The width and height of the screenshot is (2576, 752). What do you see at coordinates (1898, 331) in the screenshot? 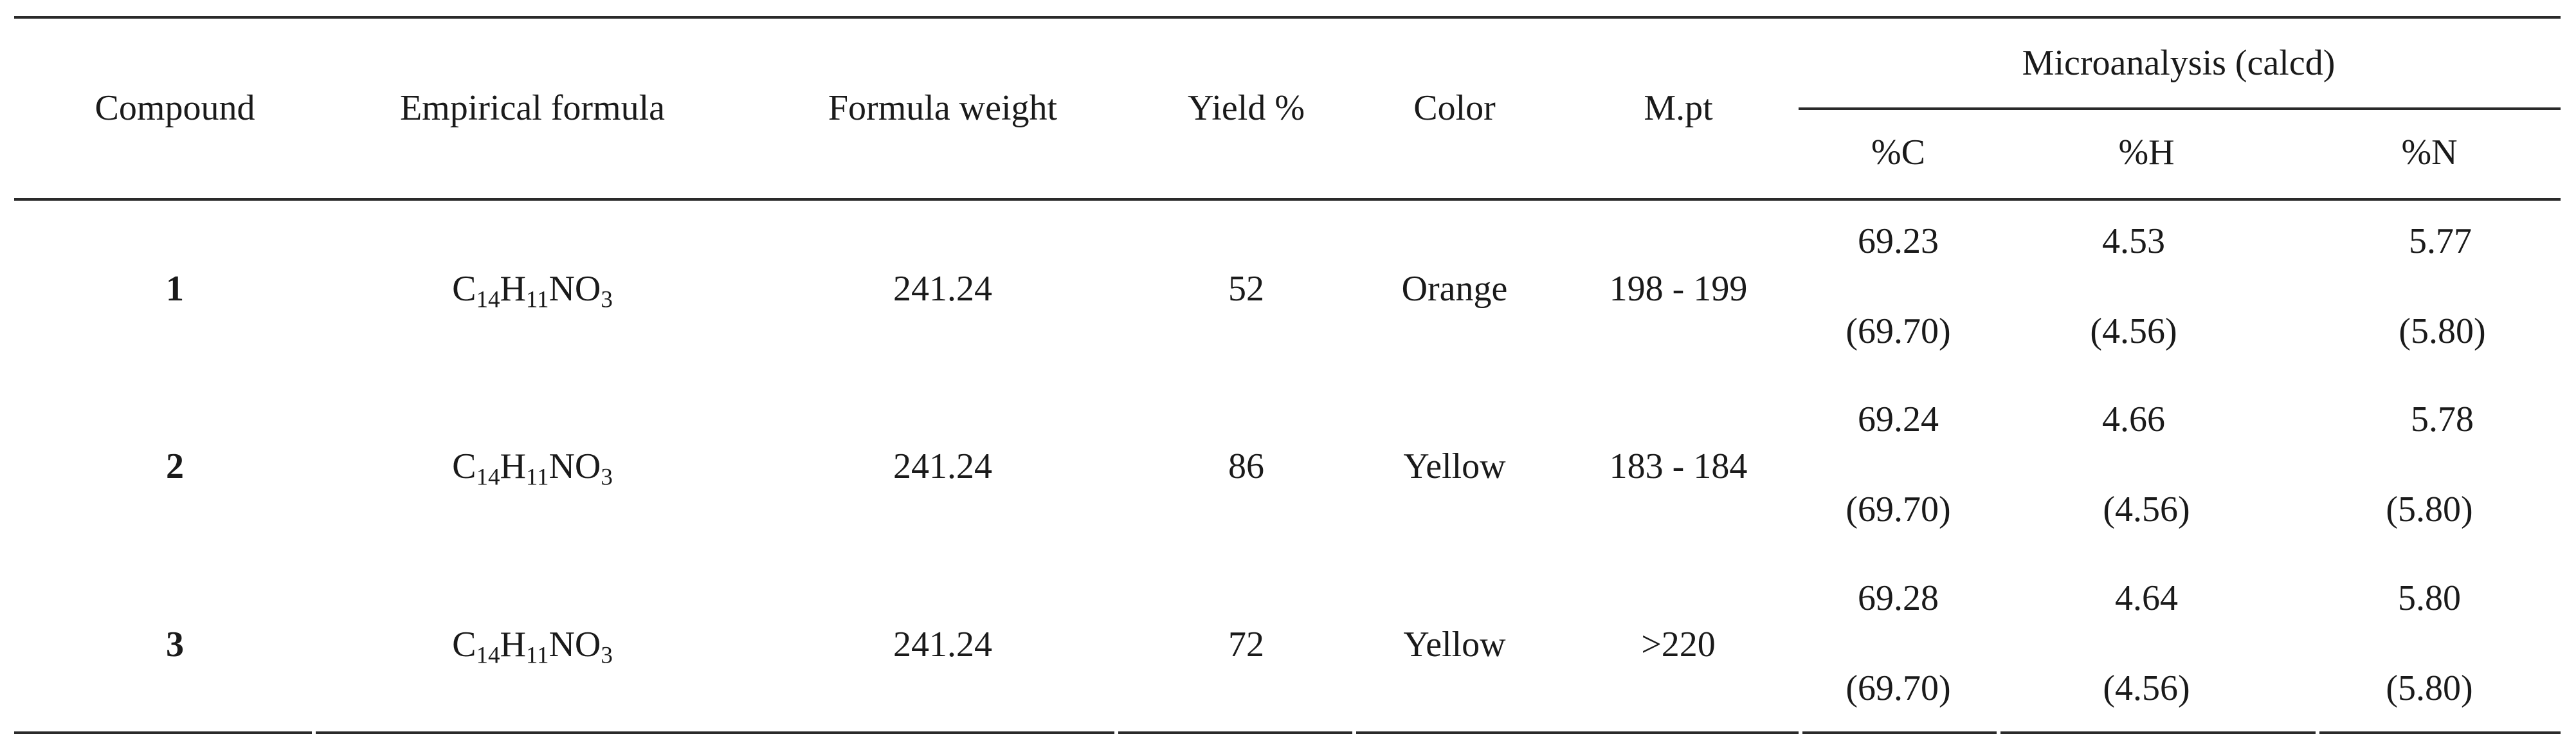
I see `row-1-calcd-c: (69.70)` at bounding box center [1898, 331].